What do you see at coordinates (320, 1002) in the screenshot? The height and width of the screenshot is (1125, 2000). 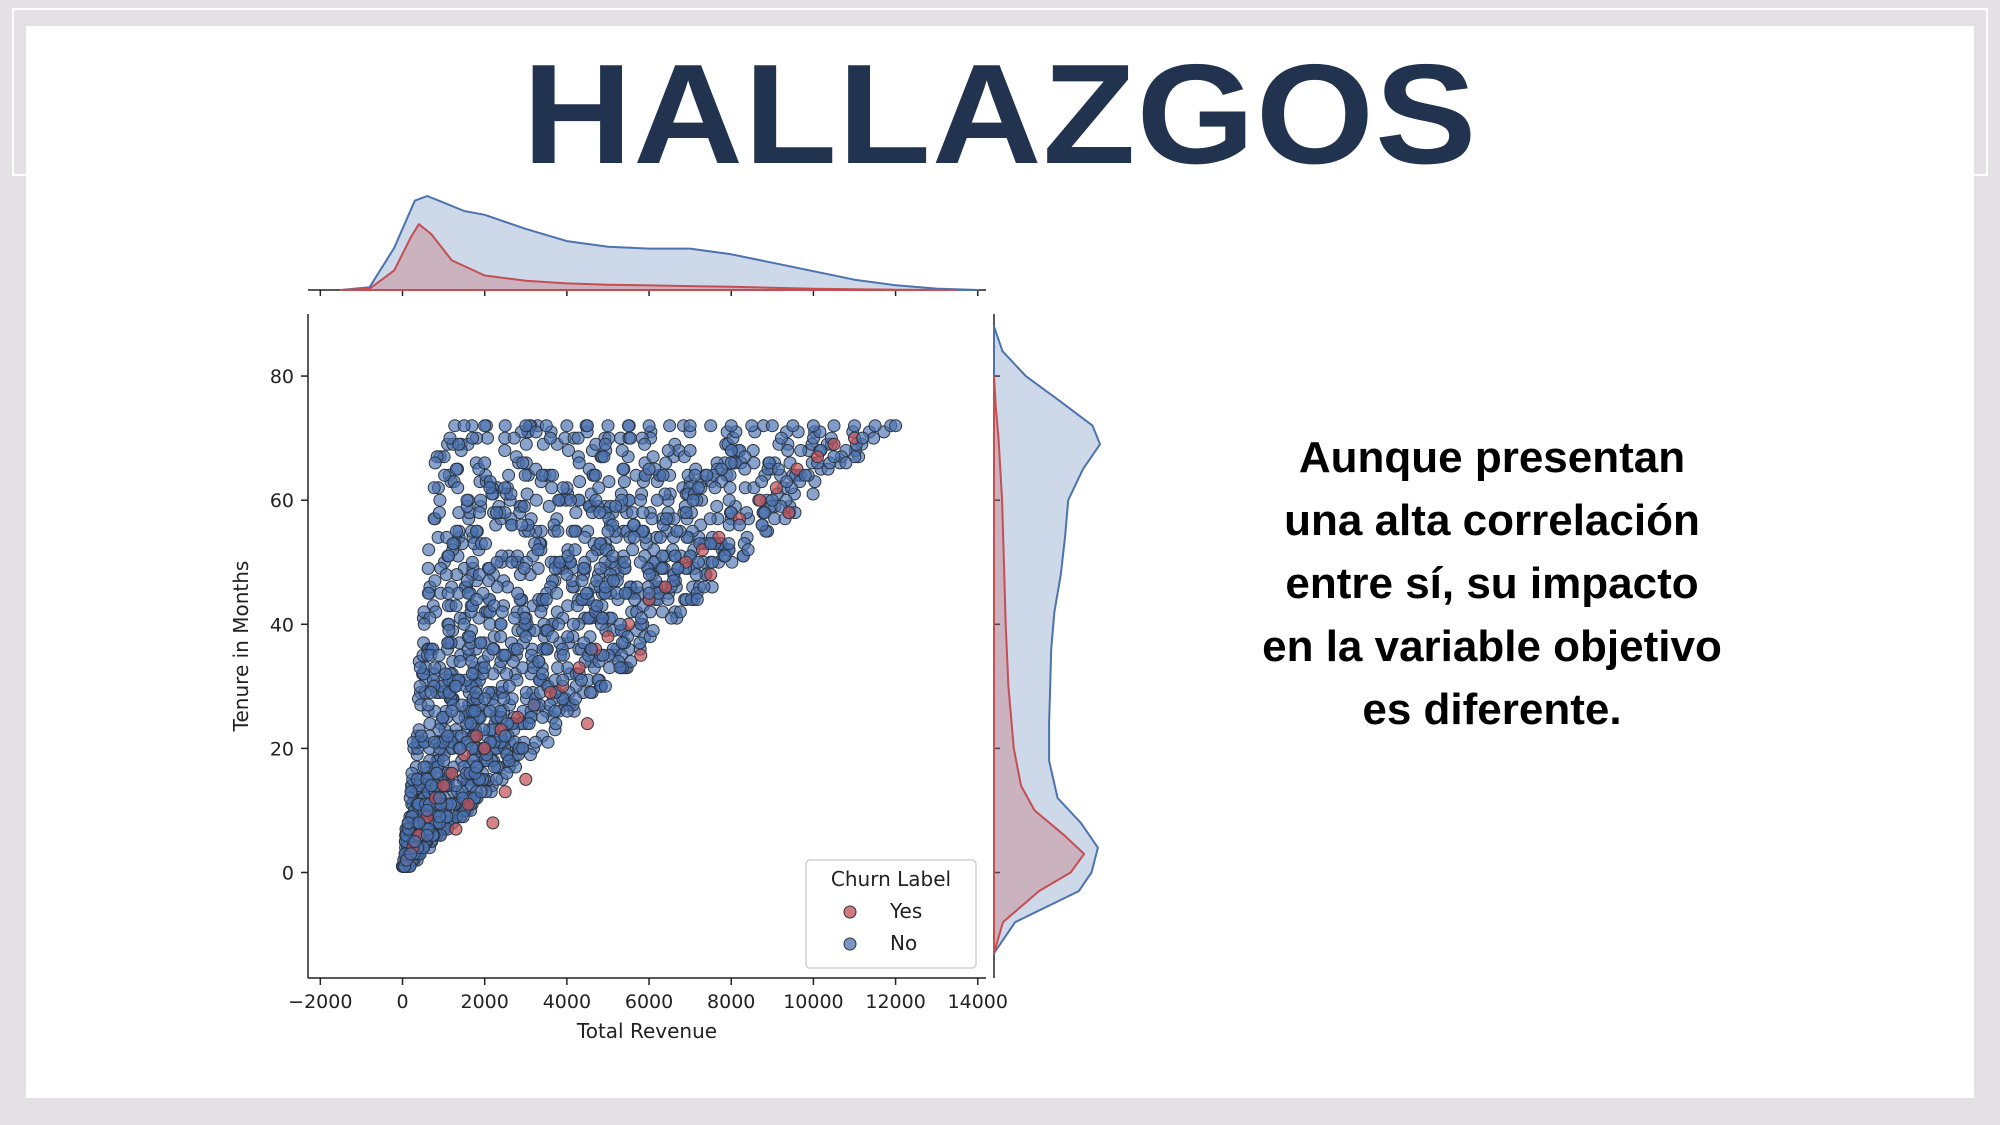 I see `x-tick-label: −2000` at bounding box center [320, 1002].